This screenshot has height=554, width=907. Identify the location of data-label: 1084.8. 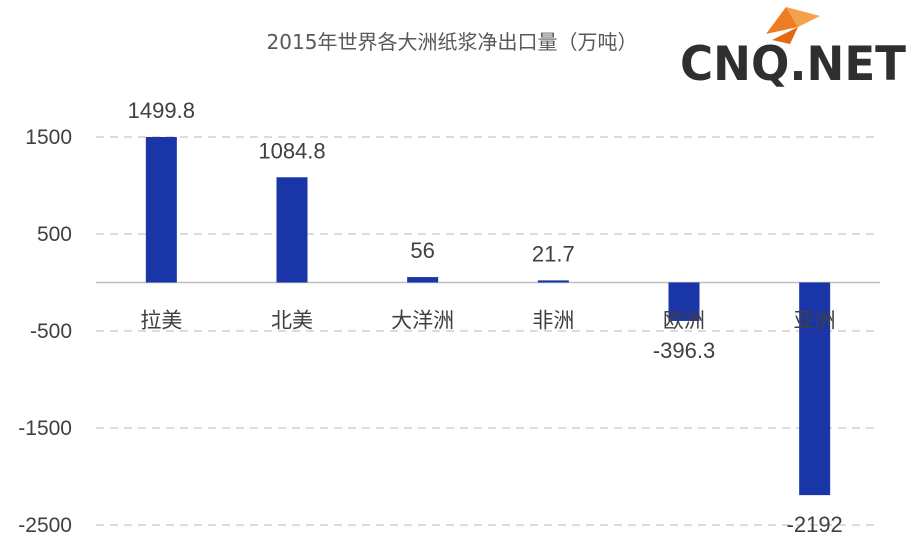
(291, 150).